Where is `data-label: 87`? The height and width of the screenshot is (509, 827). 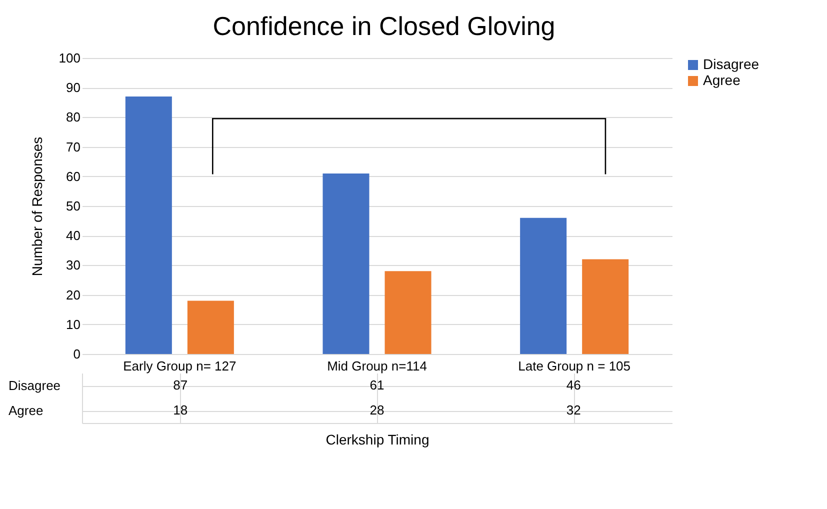
data-label: 87 is located at coordinates (180, 385).